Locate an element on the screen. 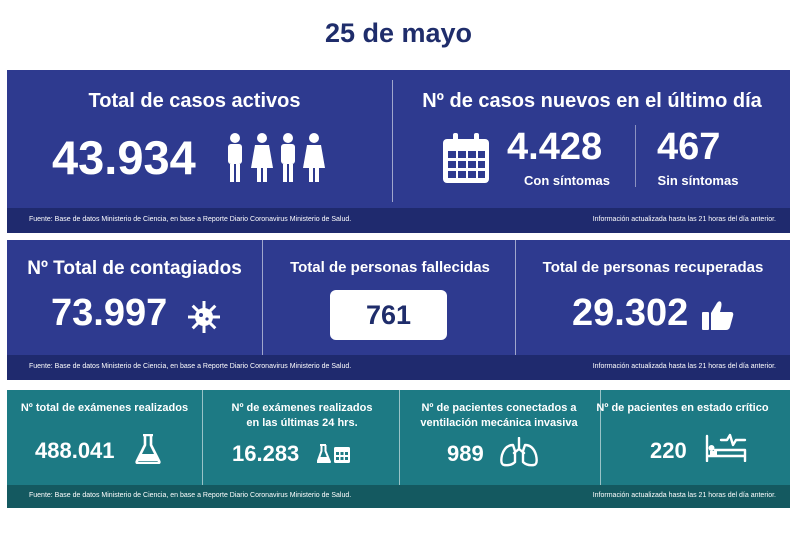 This screenshot has height=535, width=797. total-deceased-value: 761 is located at coordinates (388, 315).